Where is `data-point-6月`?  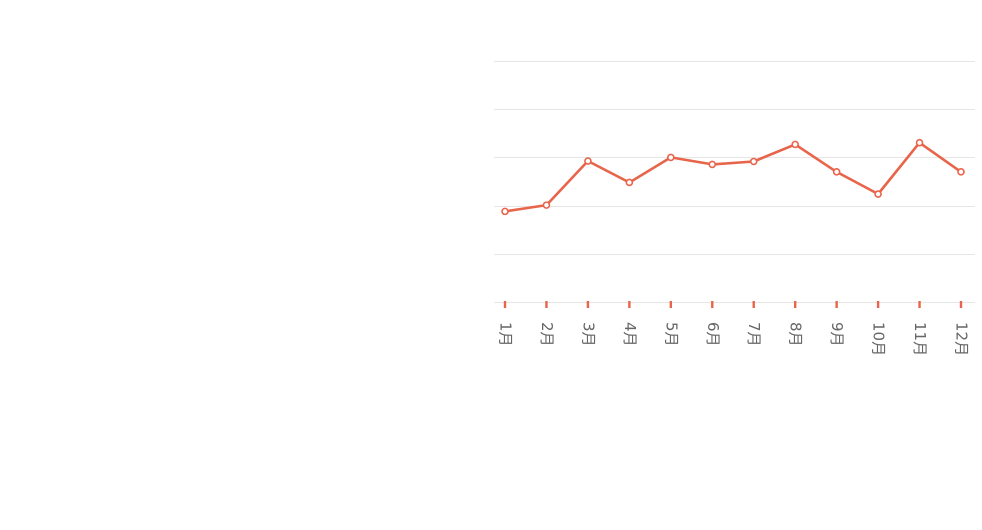
data-point-6月 is located at coordinates (712, 164).